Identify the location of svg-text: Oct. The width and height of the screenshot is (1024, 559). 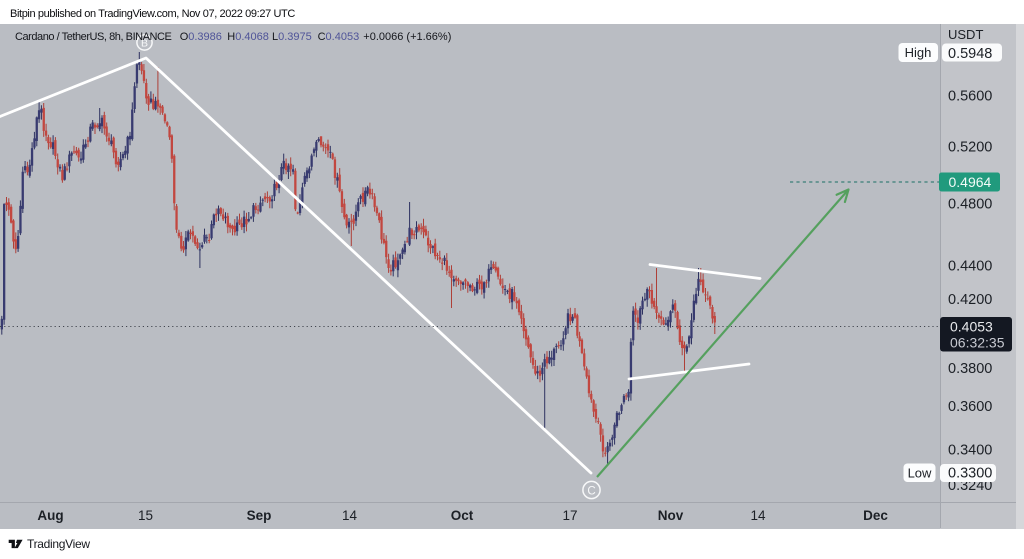
(462, 515).